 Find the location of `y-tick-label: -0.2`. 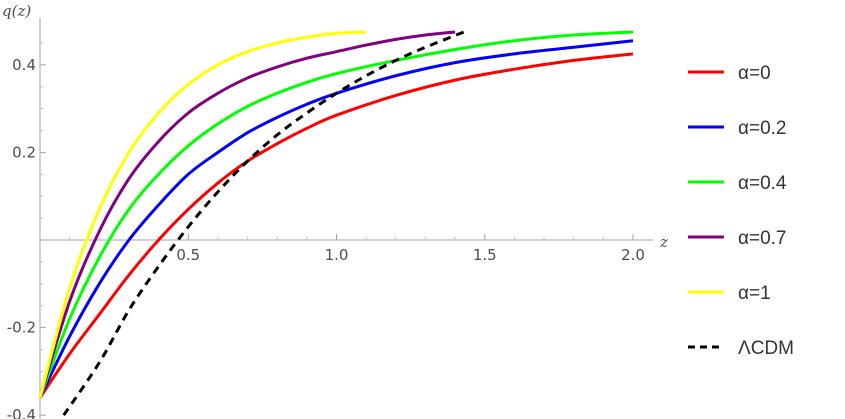

y-tick-label: -0.2 is located at coordinates (21, 328).